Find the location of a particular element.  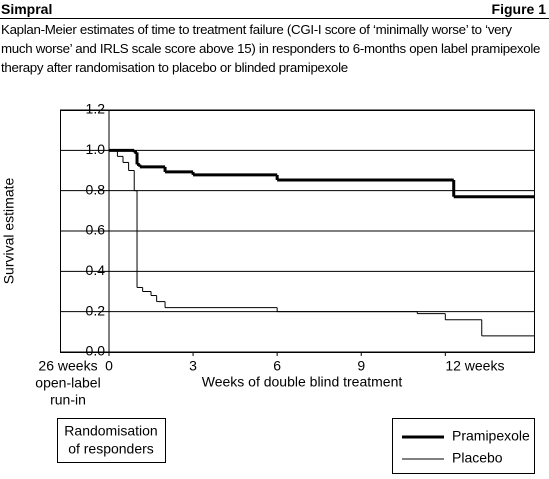

y-tick-label: 0.8 is located at coordinates (96, 189).